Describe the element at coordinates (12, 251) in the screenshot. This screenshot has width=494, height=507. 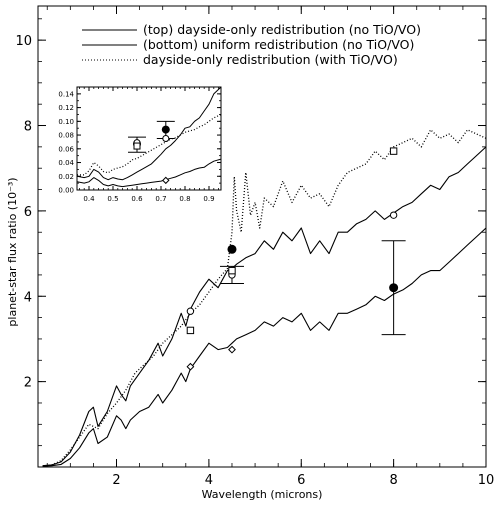
I see `y-axis-label: planet-star flux ratio (10⁻³)` at that location.